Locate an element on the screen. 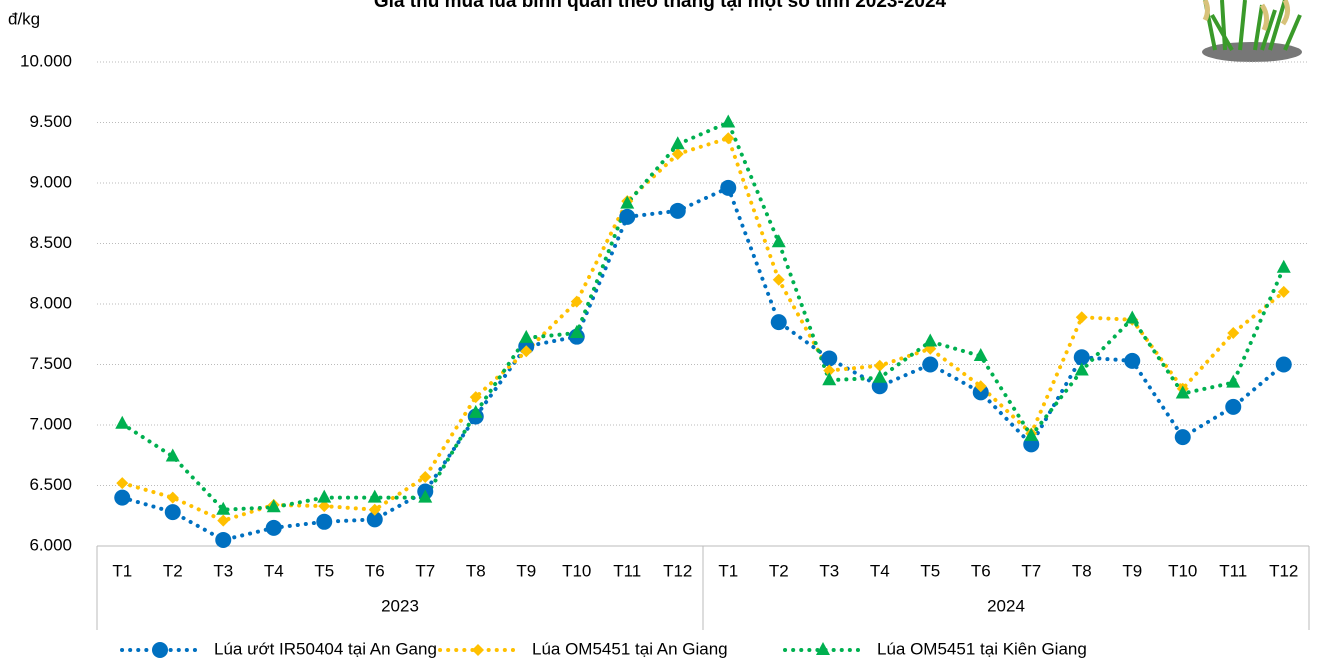  y-unit-label: đ/kg is located at coordinates (24, 18).